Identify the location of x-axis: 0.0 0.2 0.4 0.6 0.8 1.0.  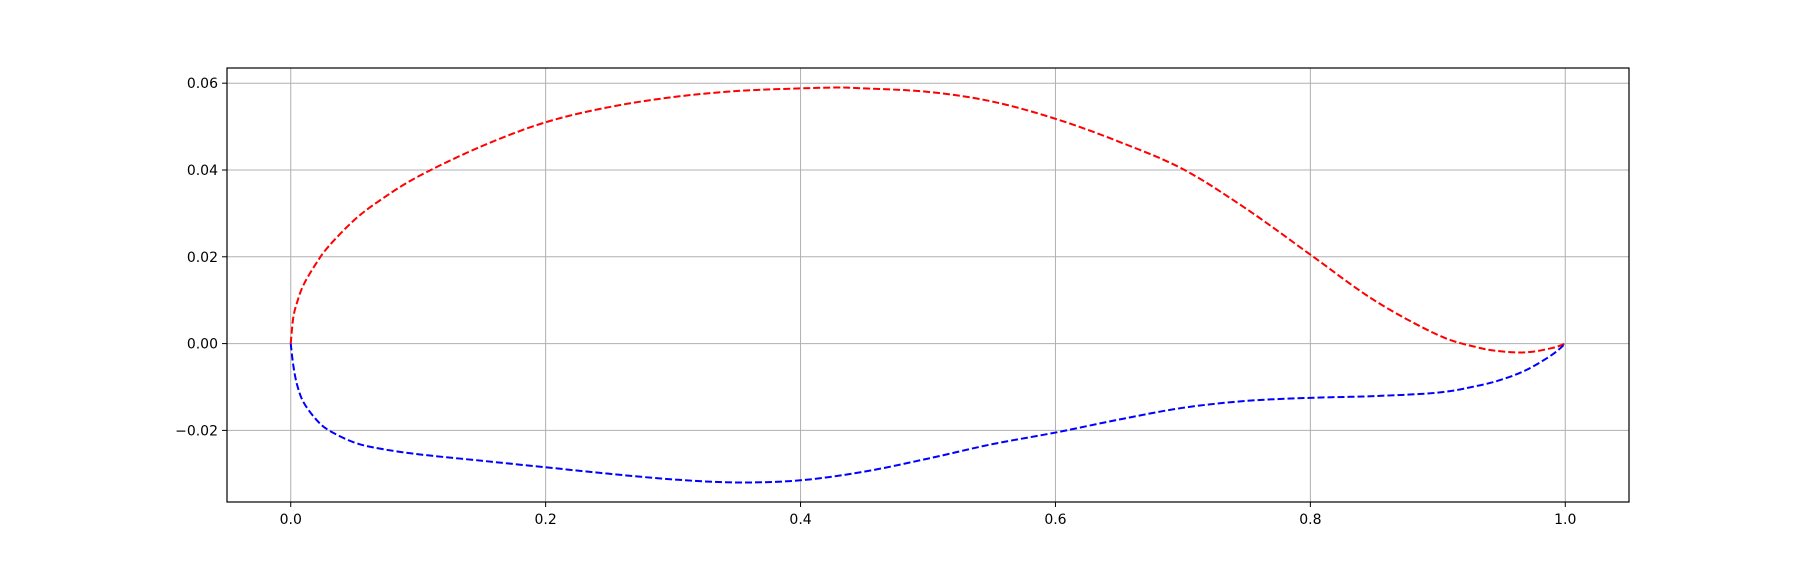
(928, 515).